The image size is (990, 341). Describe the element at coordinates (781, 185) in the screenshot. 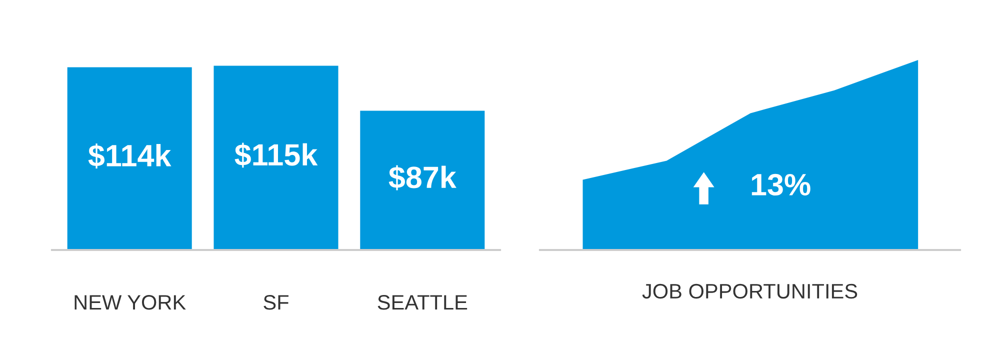

I see `annotation: 13%` at that location.